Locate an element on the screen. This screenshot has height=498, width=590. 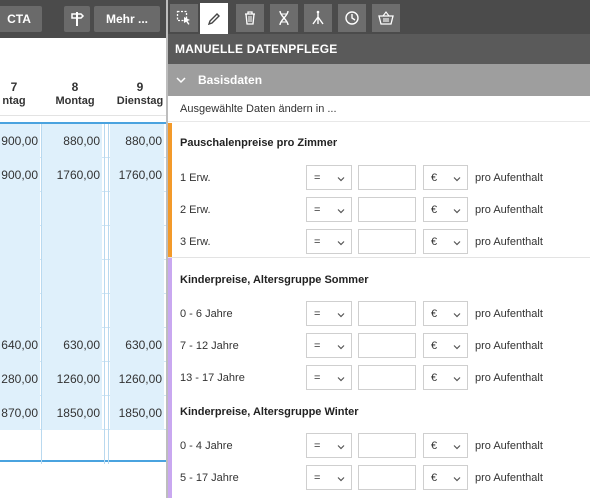
column-divider is located at coordinates (41, 294).